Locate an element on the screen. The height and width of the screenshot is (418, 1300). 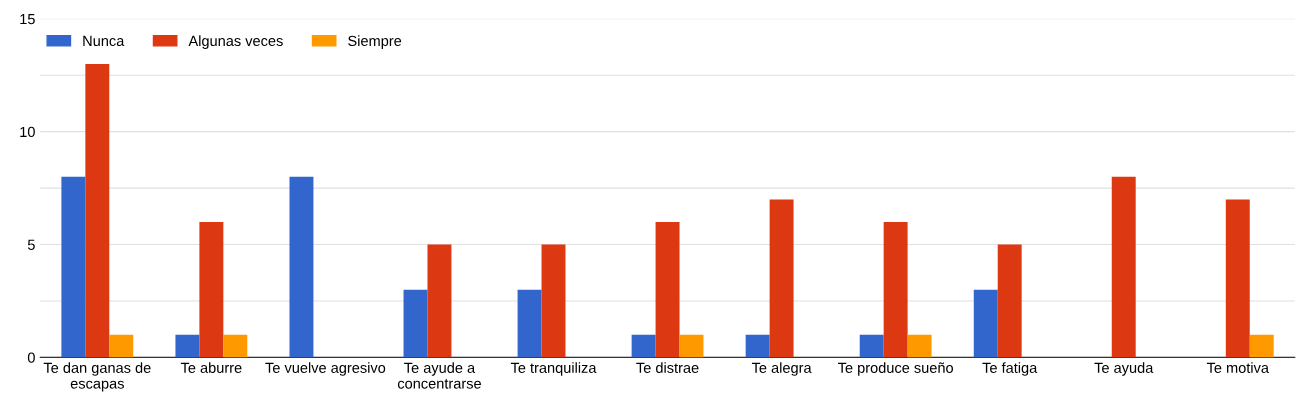
legend-label: Nunca is located at coordinates (104, 41).